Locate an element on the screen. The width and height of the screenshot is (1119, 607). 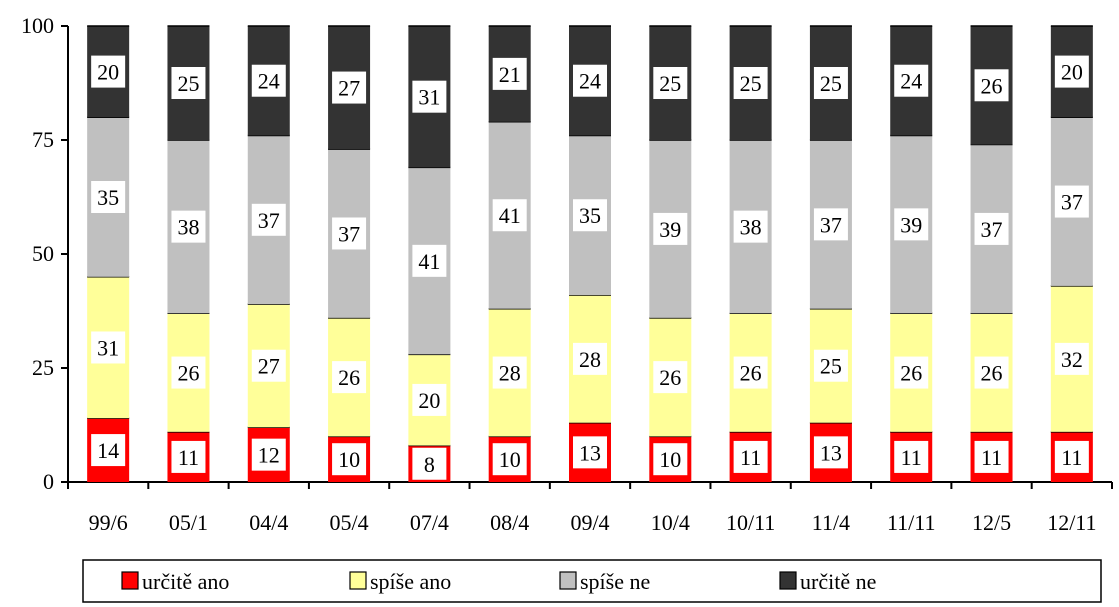
data-label: 35 is located at coordinates (108, 197).